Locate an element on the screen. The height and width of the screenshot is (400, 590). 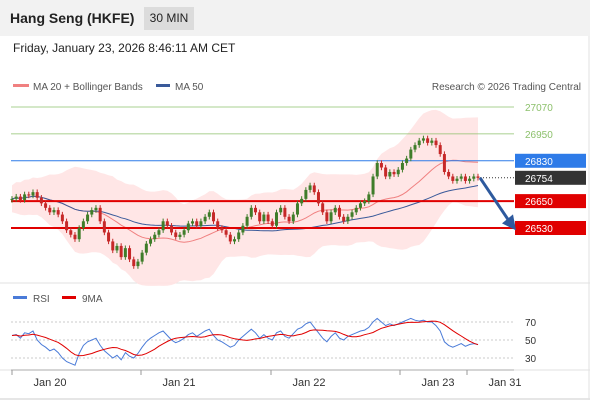
rsi-level-label: 50 is located at coordinates (531, 341).